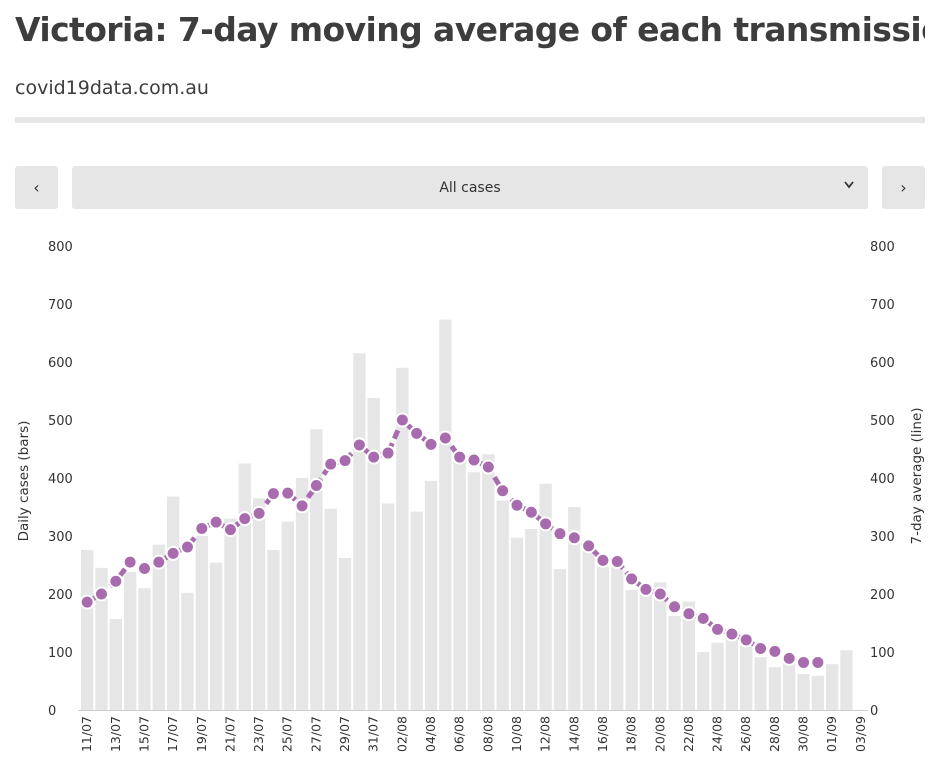 The height and width of the screenshot is (773, 942). I want to click on x-tick-label: 29/07, so click(344, 734).